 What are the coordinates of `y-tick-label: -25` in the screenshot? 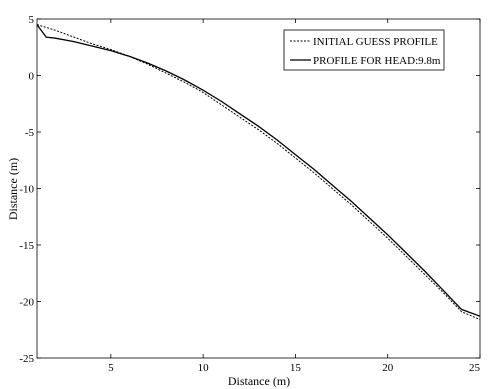 It's located at (26, 359).